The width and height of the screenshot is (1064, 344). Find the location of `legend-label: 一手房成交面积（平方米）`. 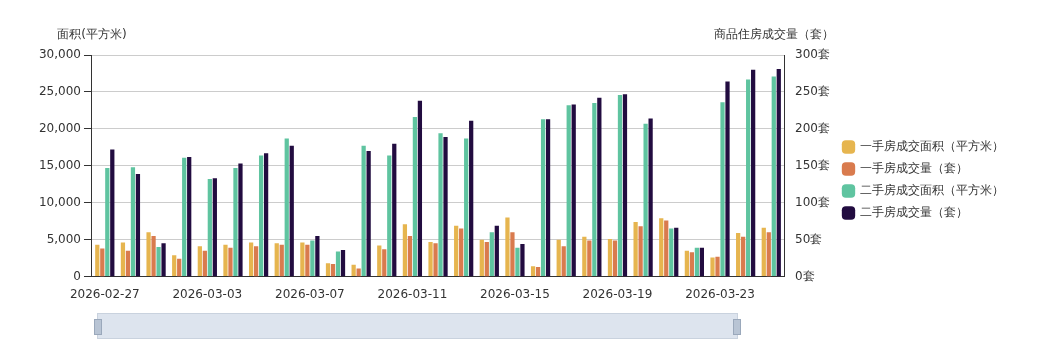

legend-label: 一手房成交面积（平方米） is located at coordinates (932, 146).